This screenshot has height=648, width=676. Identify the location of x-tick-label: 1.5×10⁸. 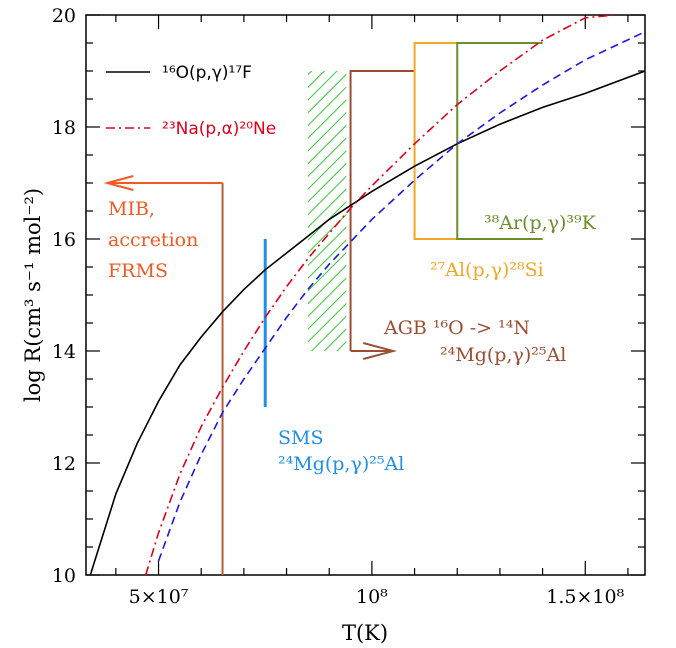
(585, 597).